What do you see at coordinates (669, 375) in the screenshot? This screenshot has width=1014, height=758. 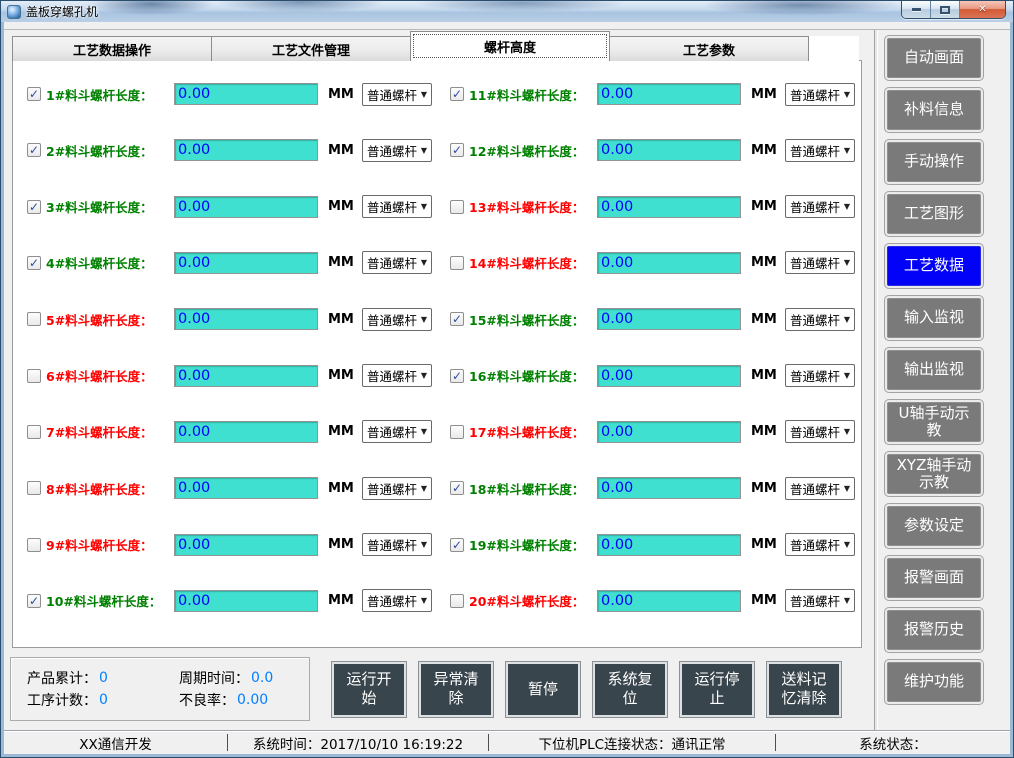 I see `screw-16-length-input: 0.00` at bounding box center [669, 375].